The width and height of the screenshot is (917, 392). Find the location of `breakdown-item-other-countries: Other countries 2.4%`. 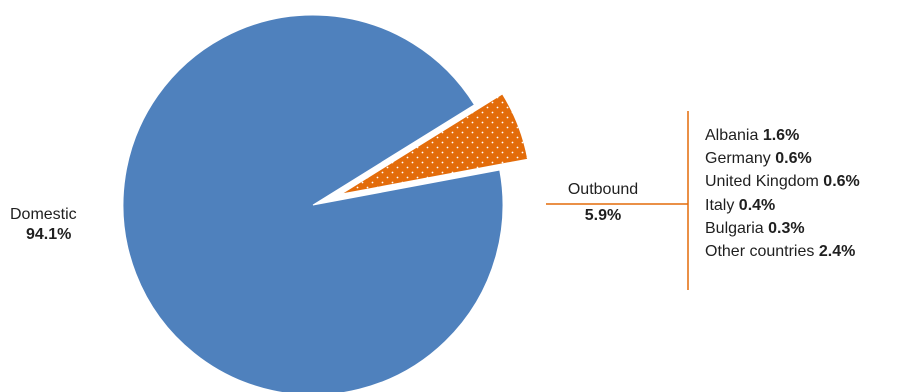

breakdown-item-other-countries: Other countries 2.4% is located at coordinates (782, 251).